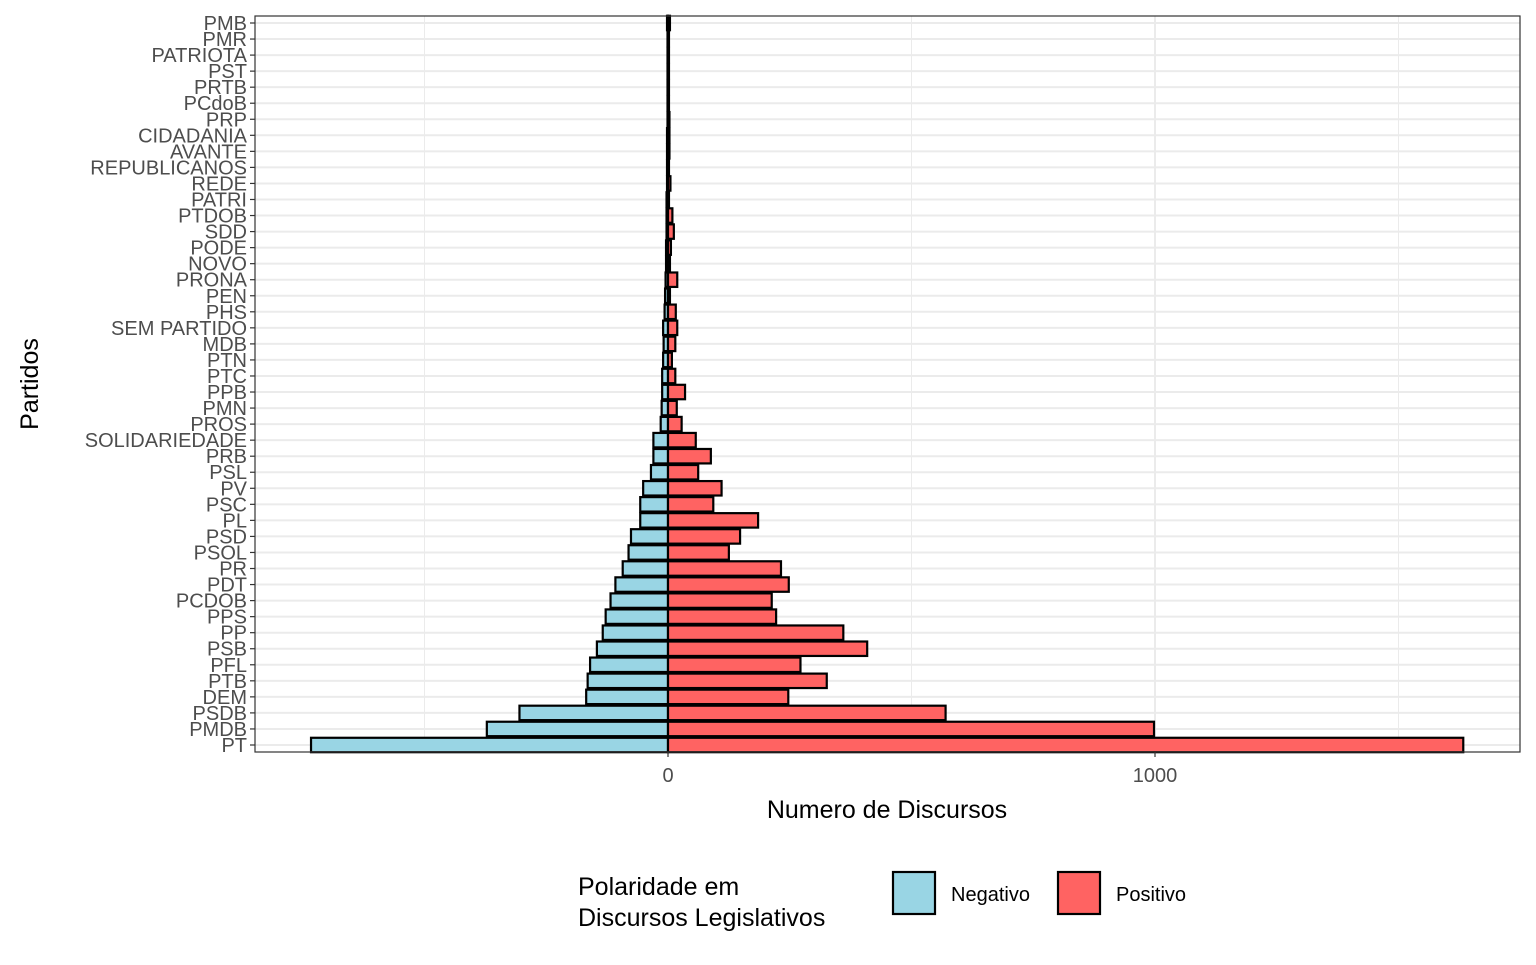  What do you see at coordinates (226, 233) in the screenshot?
I see `y-tick-label: SDD` at bounding box center [226, 233].